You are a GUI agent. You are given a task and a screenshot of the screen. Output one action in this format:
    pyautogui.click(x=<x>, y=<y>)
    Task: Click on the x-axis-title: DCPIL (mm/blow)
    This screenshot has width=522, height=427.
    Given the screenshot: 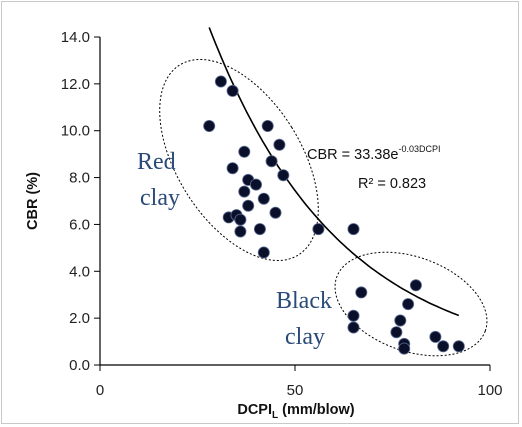 What is the action you would take?
    pyautogui.click(x=295, y=411)
    